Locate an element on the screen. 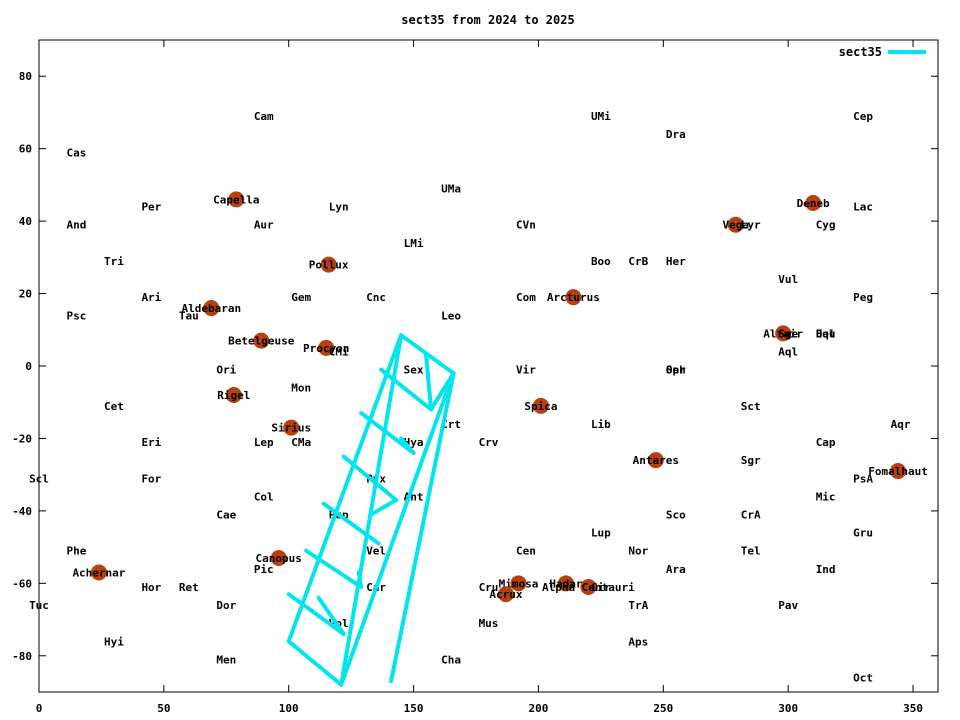  constellation-label: Oph is located at coordinates (676, 370).